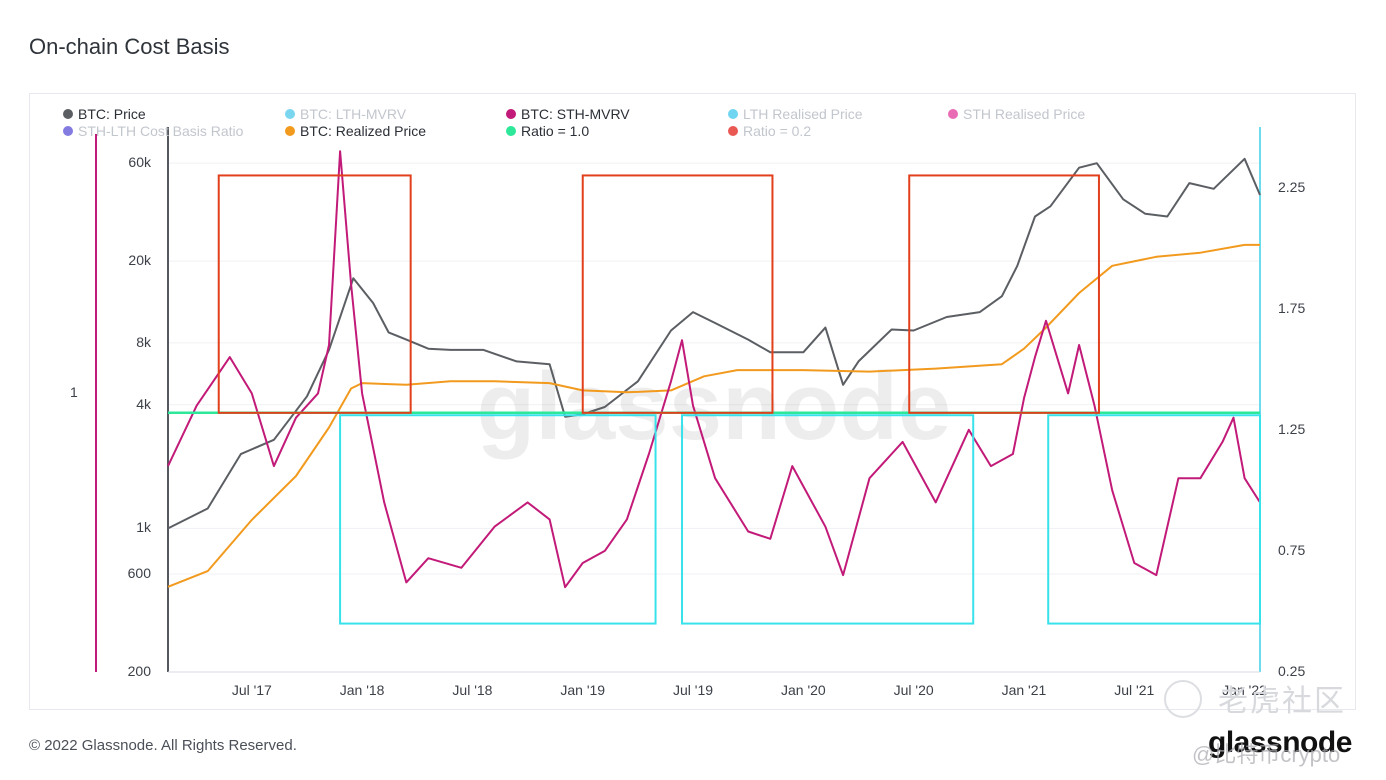 The height and width of the screenshot is (780, 1386). I want to click on far-left-tick-label: 1, so click(74, 392).